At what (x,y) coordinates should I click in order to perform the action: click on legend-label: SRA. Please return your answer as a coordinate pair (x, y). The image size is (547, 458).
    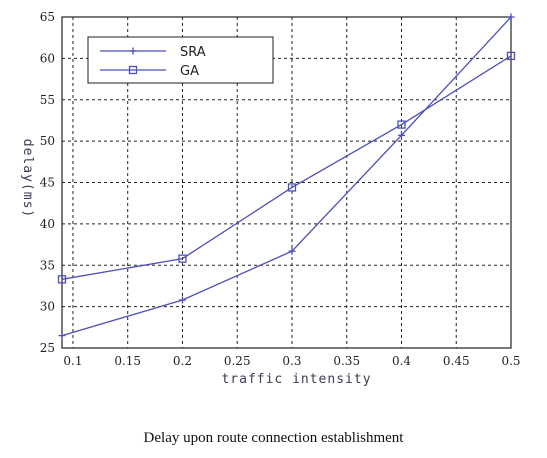
    Looking at the image, I should click on (193, 52).